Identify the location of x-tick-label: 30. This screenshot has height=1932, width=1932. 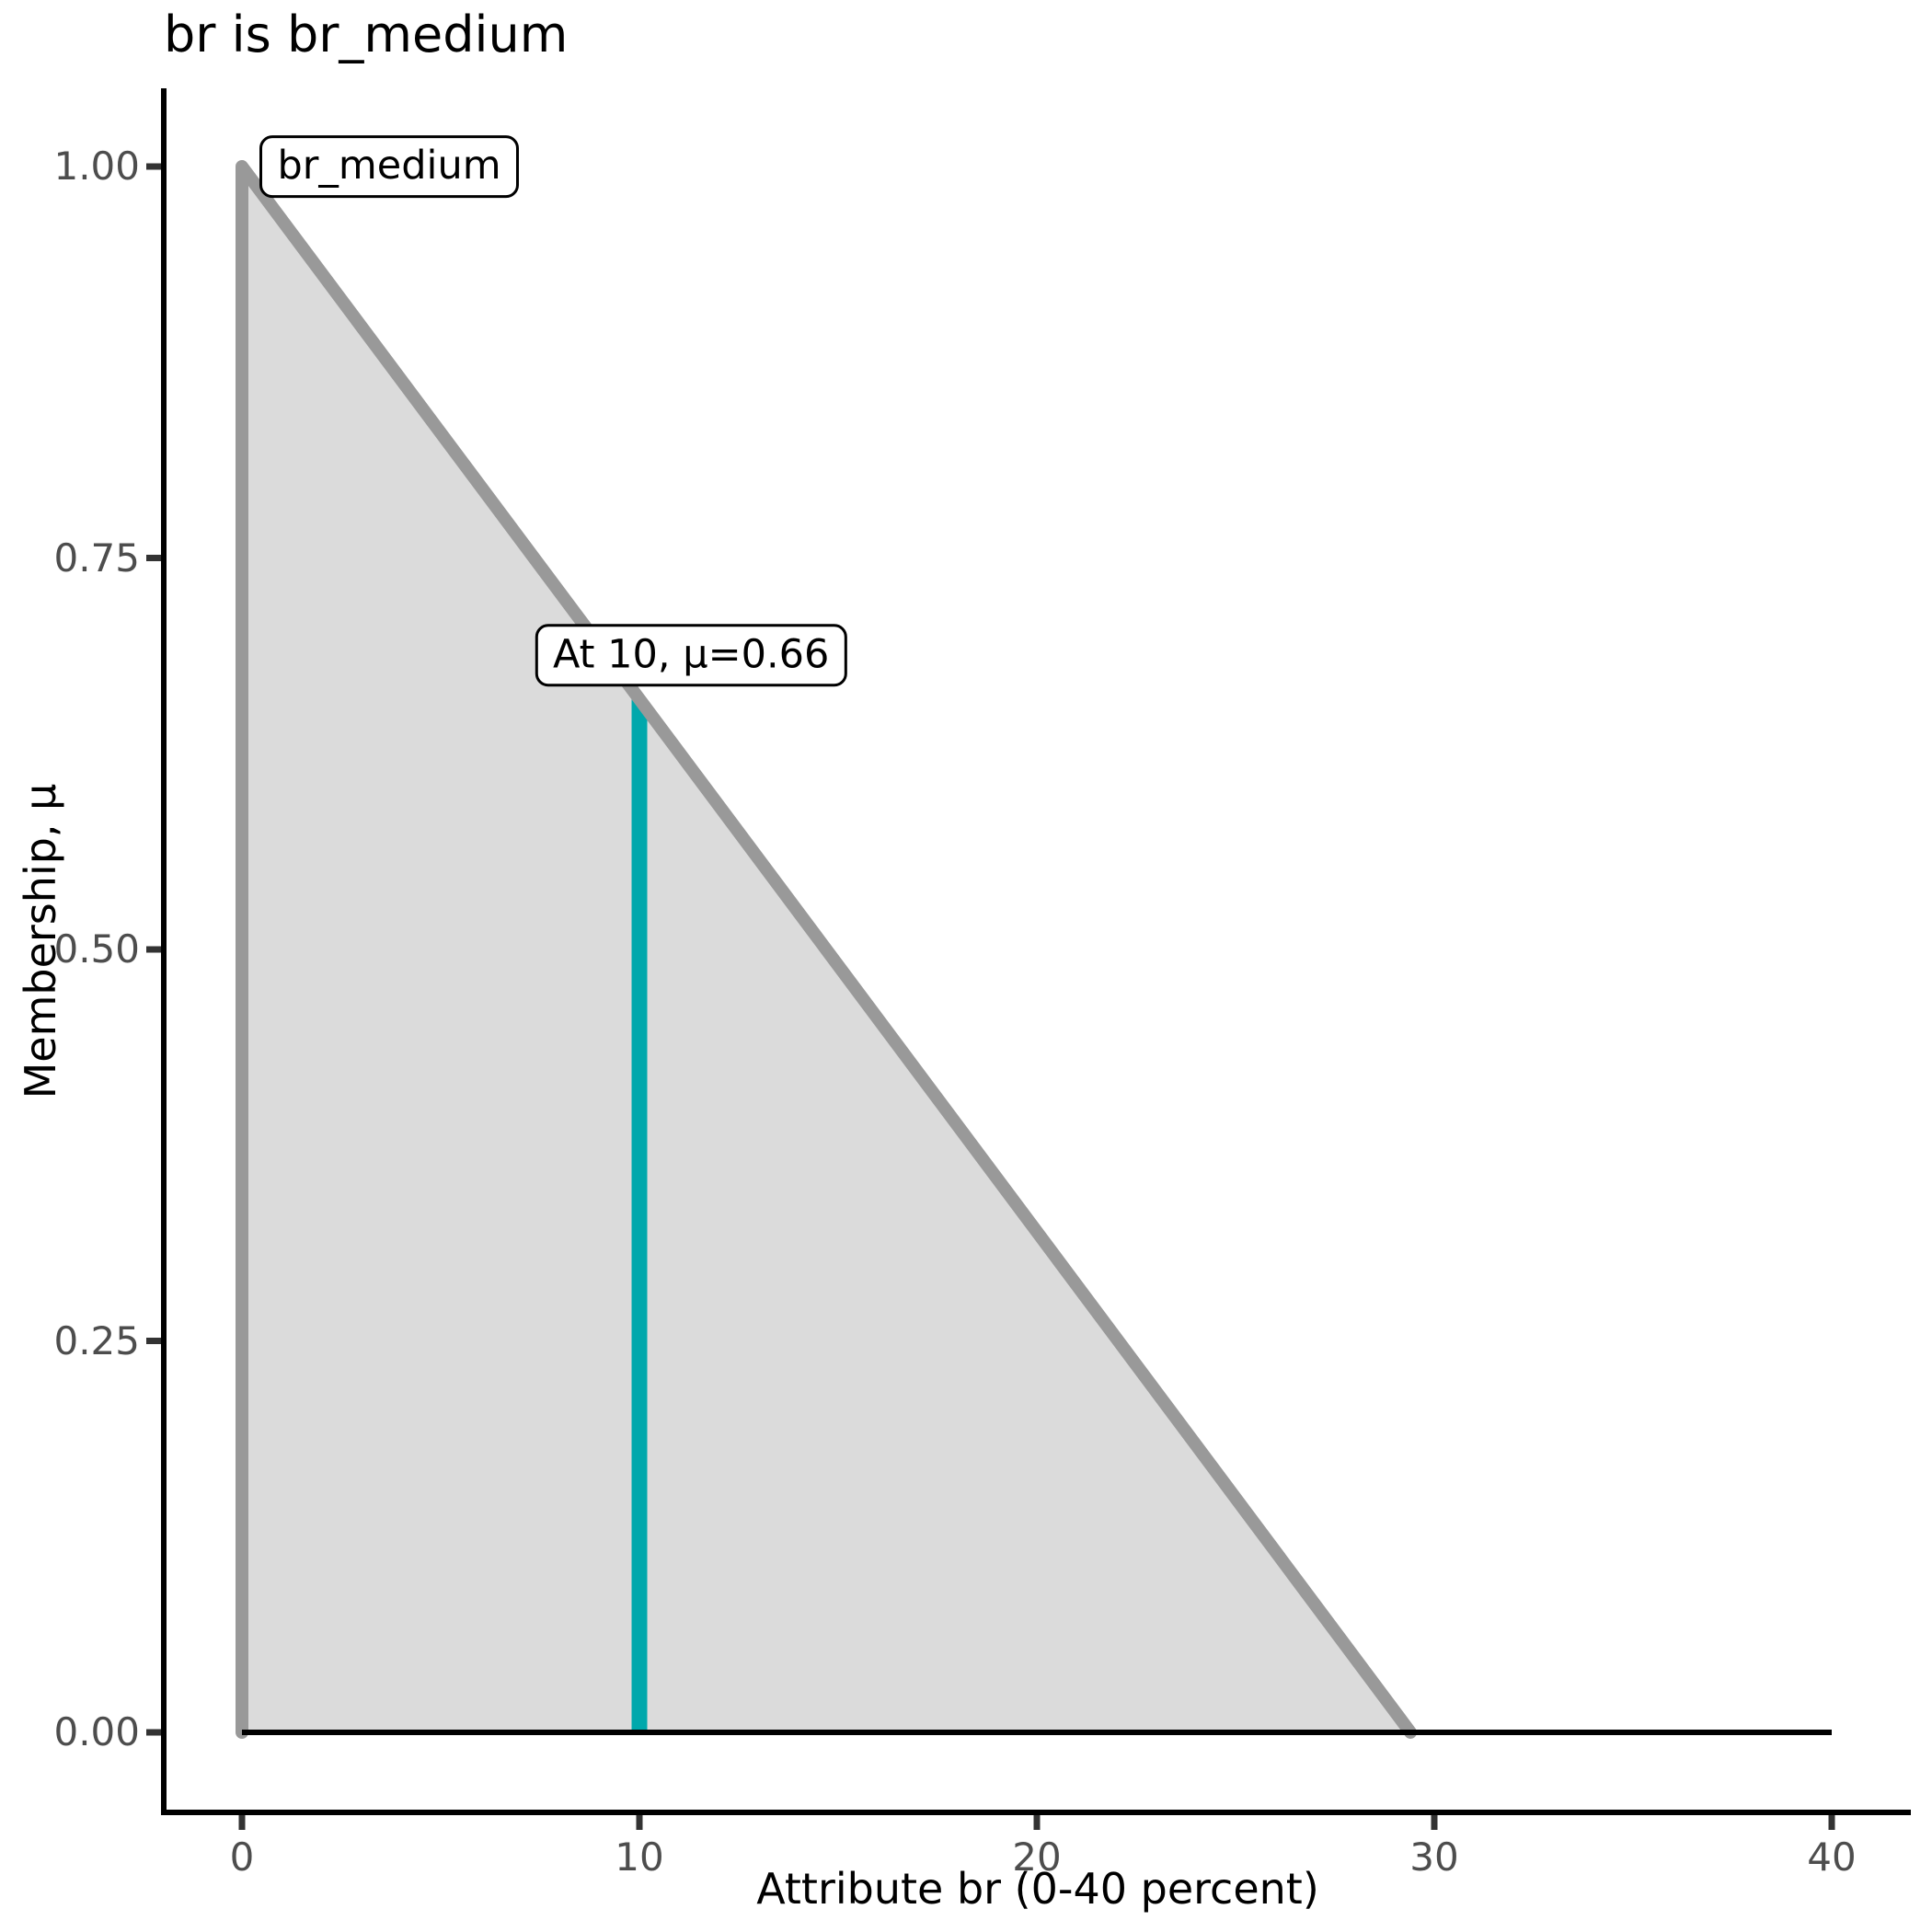
(1434, 1857).